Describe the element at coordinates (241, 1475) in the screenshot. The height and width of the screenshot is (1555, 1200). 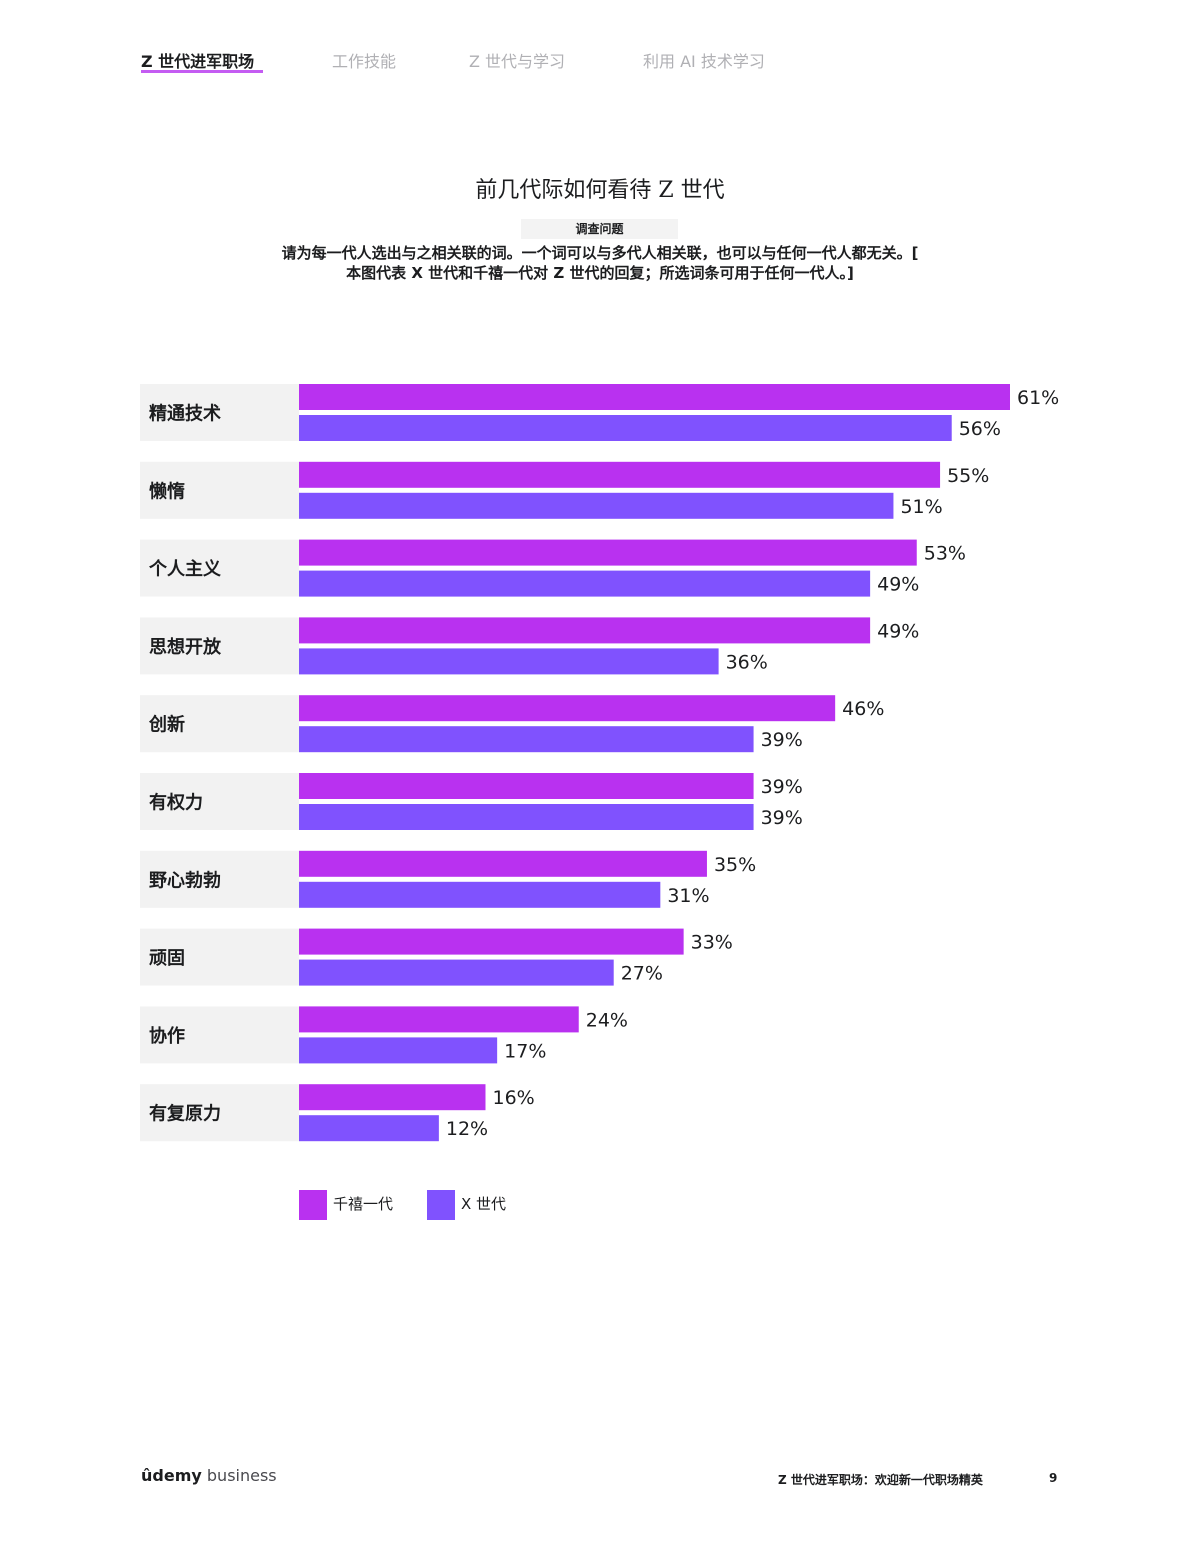
I see `logo-sub: business` at that location.